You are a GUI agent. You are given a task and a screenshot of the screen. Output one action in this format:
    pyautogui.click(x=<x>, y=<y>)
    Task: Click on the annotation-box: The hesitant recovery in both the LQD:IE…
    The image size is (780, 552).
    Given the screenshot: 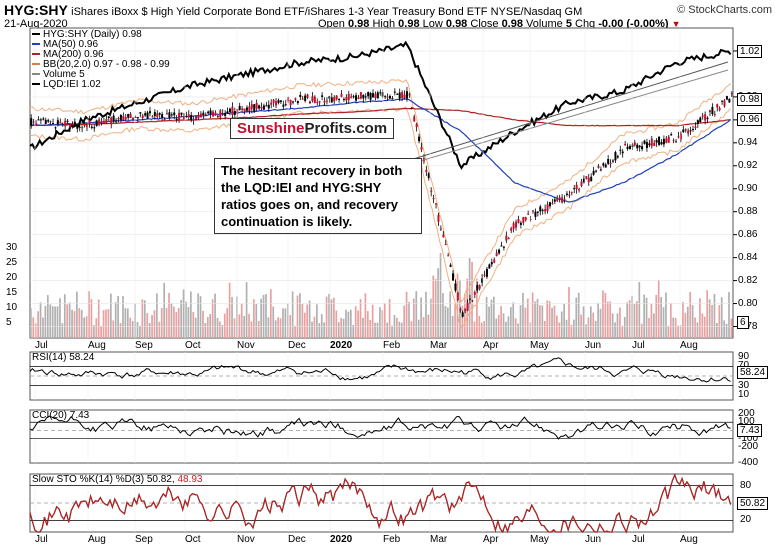 What is the action you would take?
    pyautogui.click(x=318, y=196)
    